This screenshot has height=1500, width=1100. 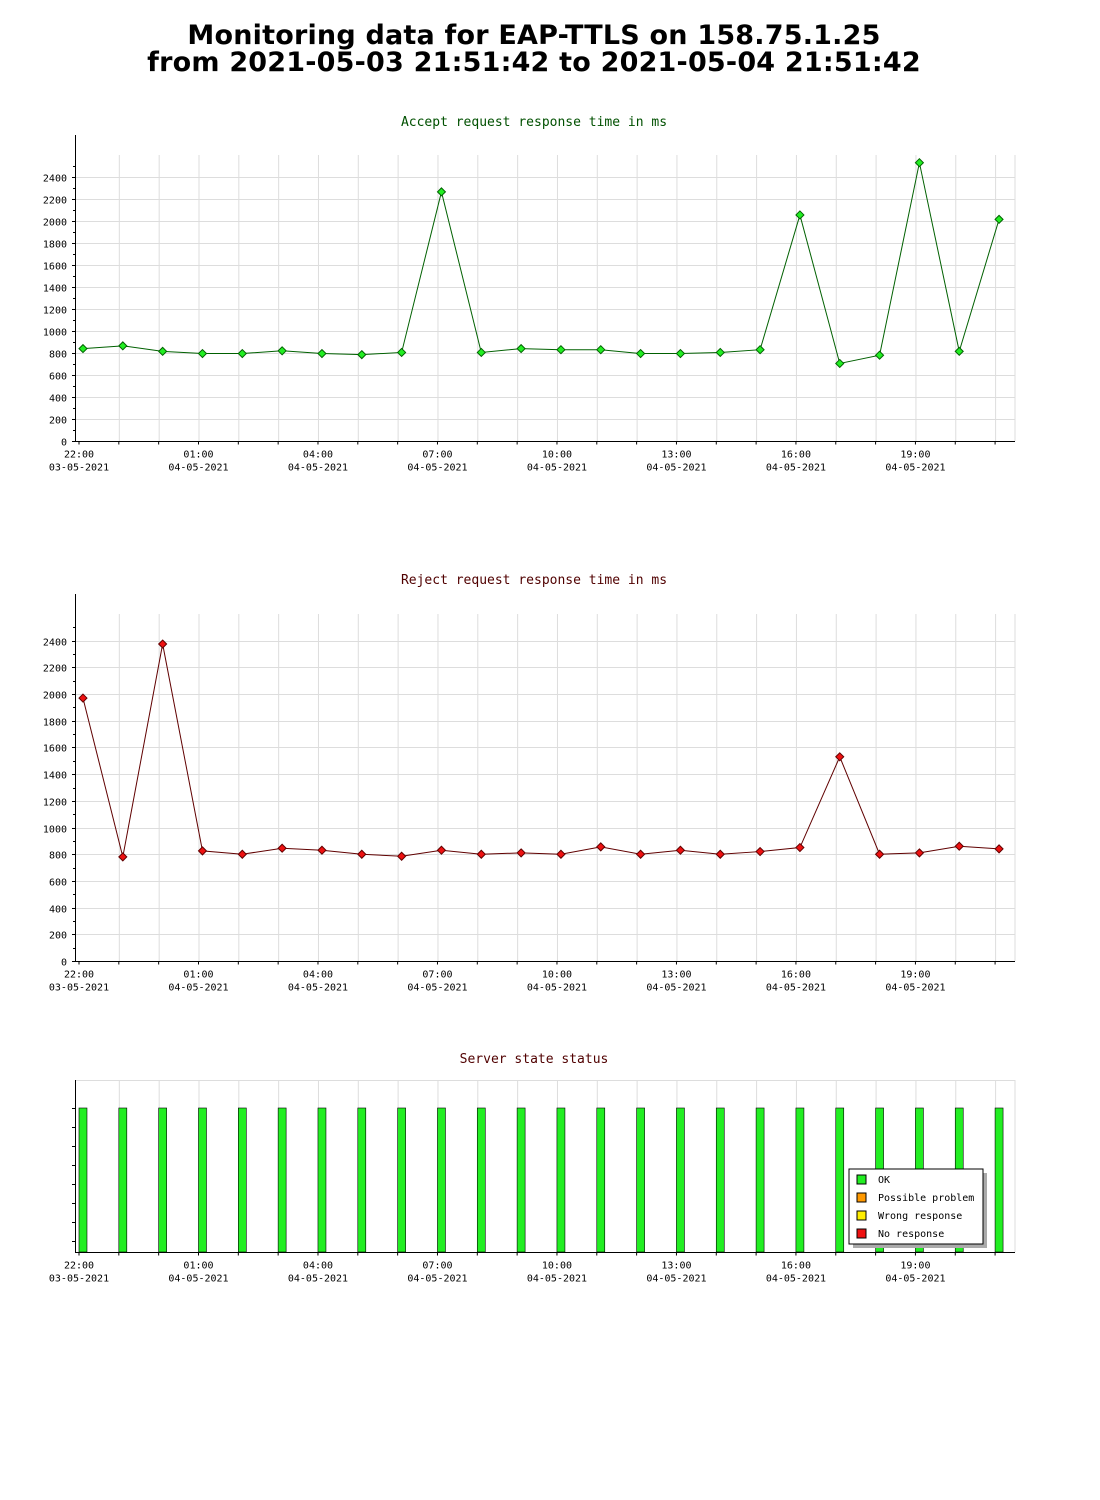 I want to click on accept-y-tick-label: 1600, so click(x=55, y=267).